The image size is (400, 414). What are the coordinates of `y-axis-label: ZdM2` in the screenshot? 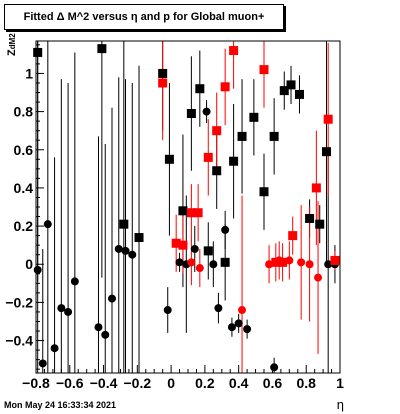 It's located at (12, 44).